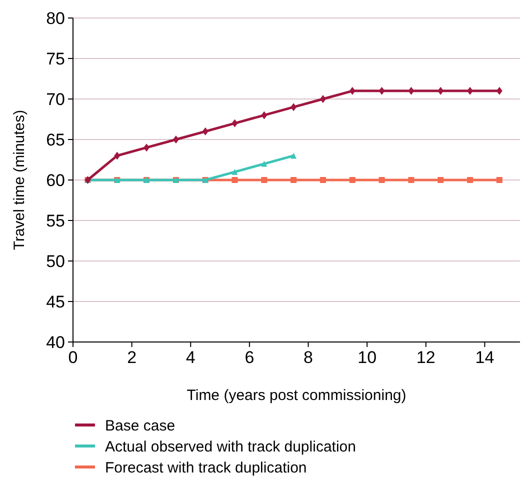 Image resolution: width=526 pixels, height=479 pixels. Describe the element at coordinates (55, 99) in the screenshot. I see `y-tick-label: 70` at that location.